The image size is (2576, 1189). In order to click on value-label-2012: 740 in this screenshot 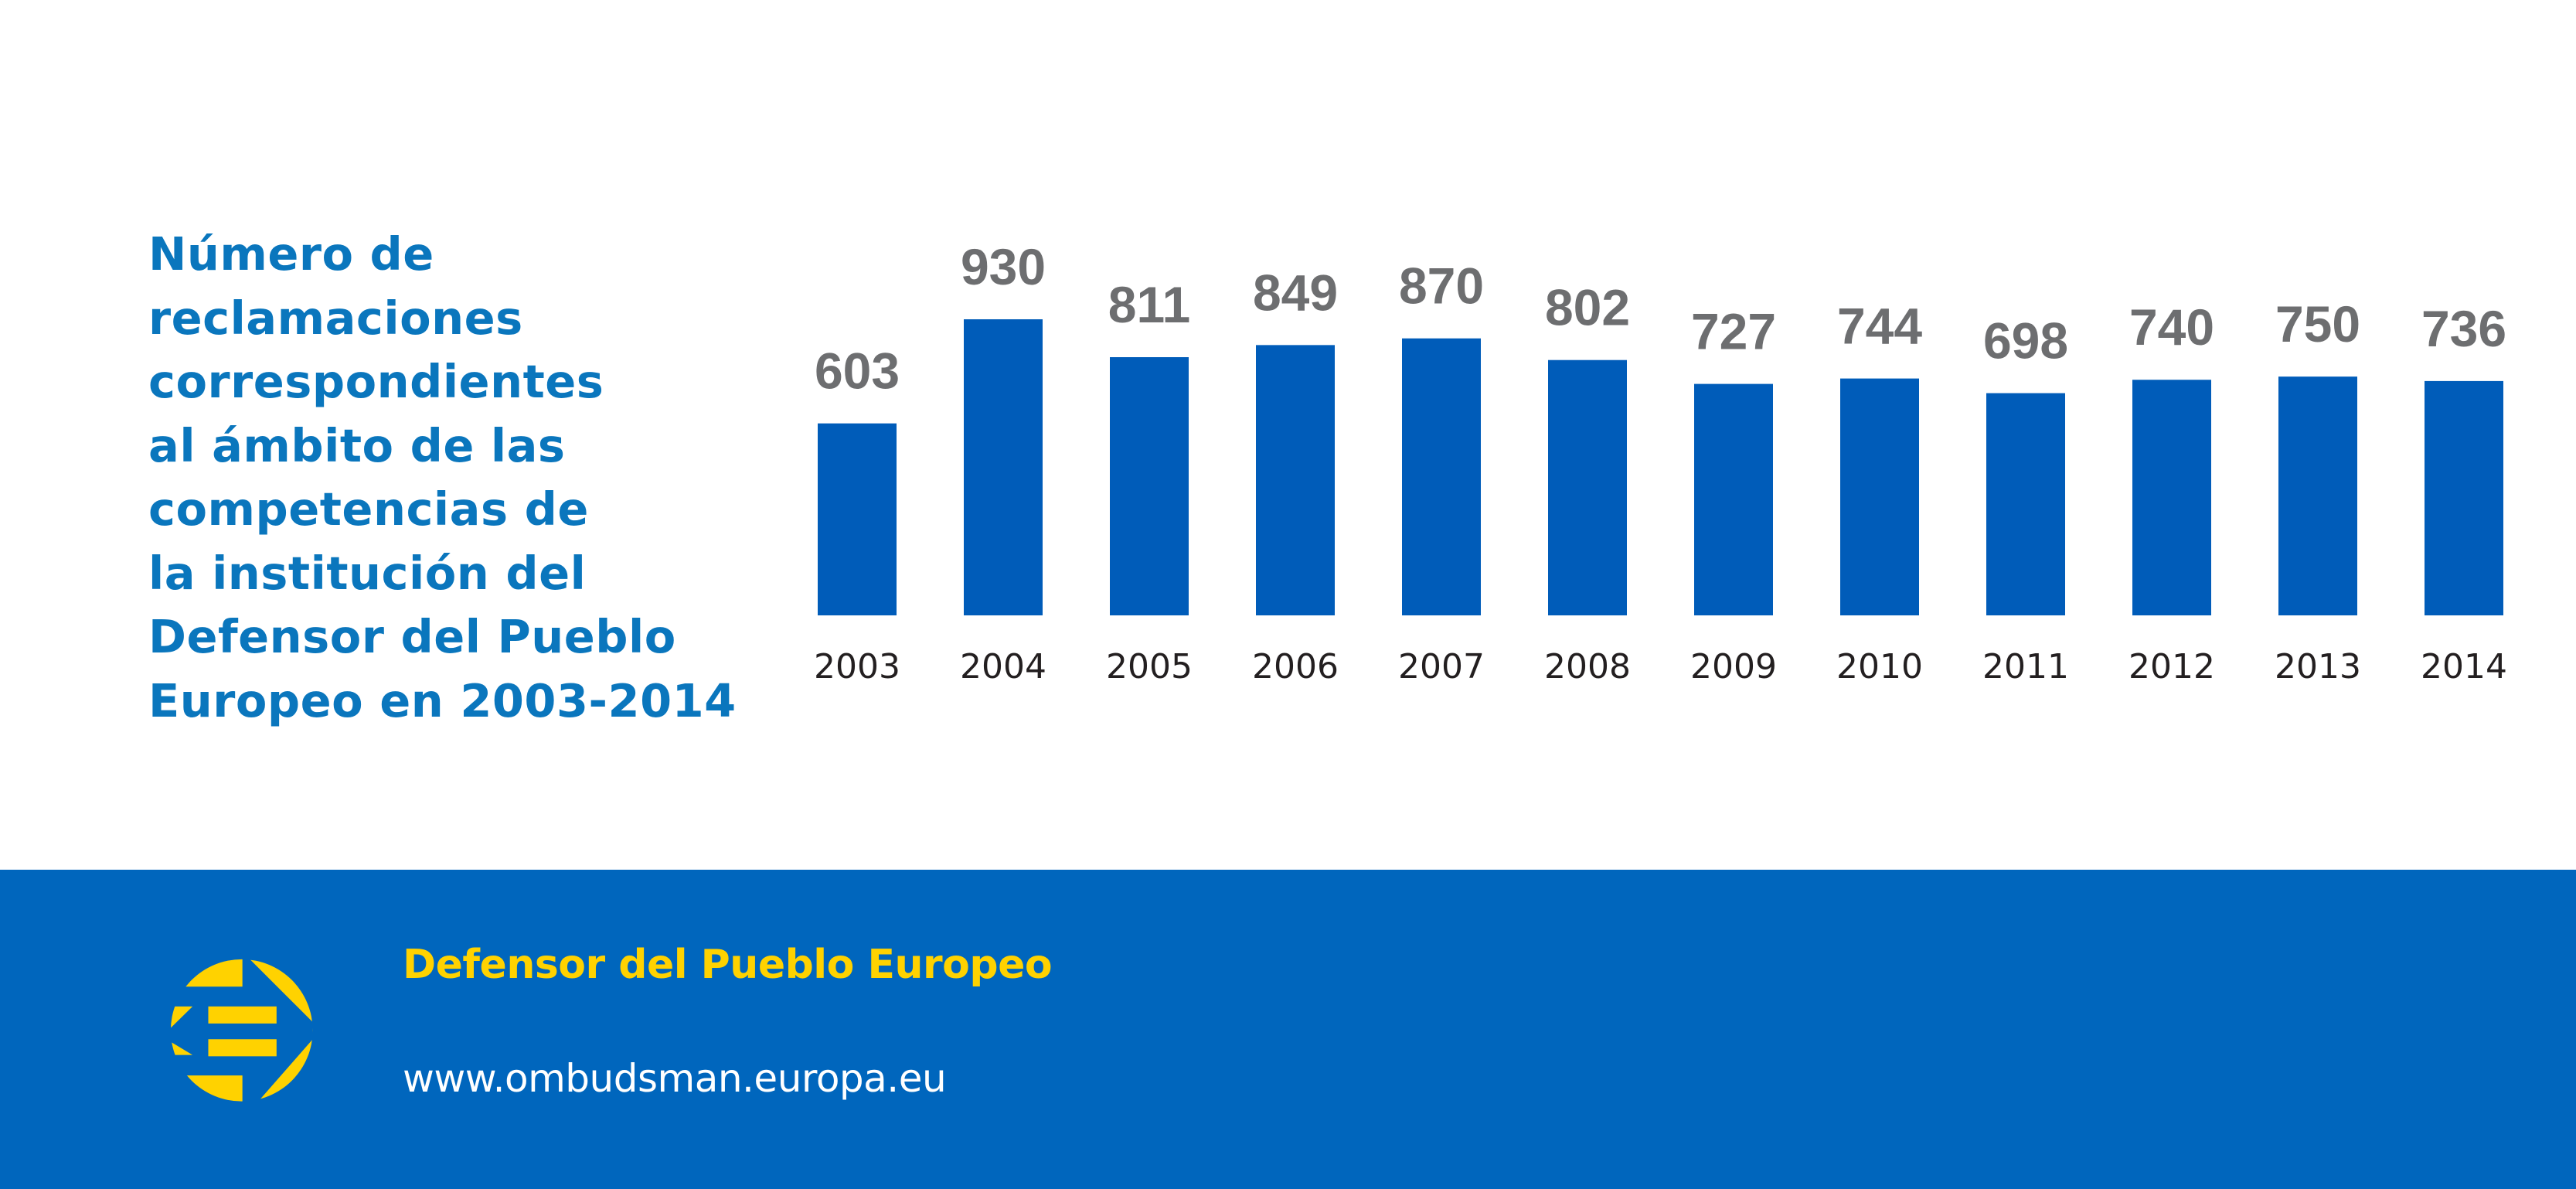, I will do `click(2171, 327)`.